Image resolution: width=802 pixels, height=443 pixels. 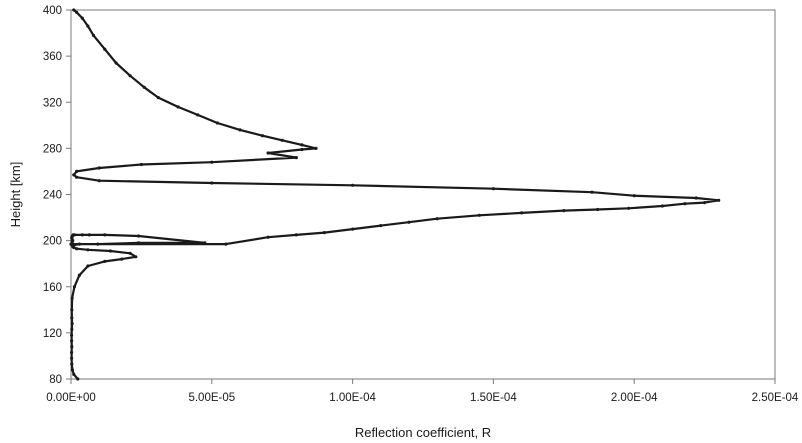 I want to click on x-axis-title: Reflection coefficient, R, so click(x=423, y=432).